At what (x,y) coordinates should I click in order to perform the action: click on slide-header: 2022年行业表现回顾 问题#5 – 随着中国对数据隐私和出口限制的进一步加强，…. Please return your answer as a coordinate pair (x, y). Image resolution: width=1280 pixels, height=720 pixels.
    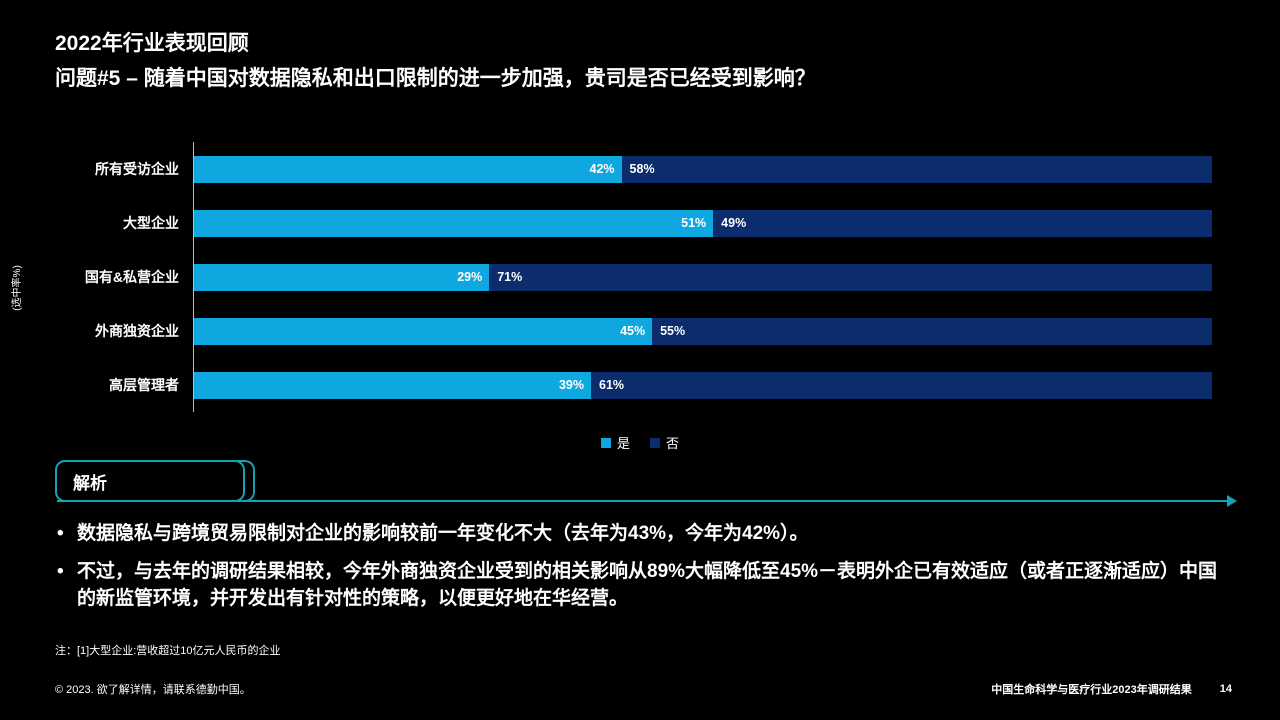
    Looking at the image, I should click on (640, 61).